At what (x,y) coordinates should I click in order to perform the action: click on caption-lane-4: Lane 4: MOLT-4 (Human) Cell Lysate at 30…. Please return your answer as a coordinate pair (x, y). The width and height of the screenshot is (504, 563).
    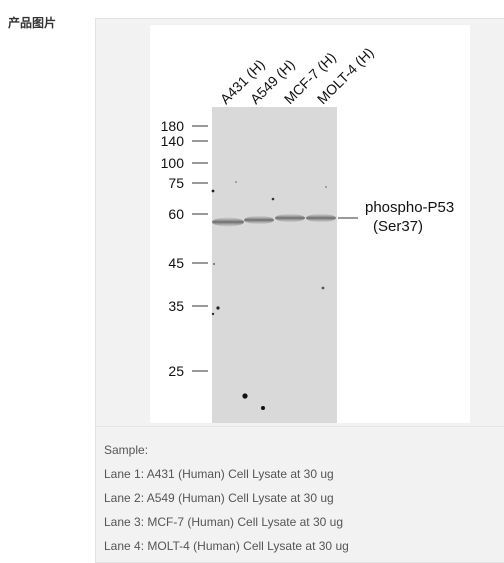
    Looking at the image, I should click on (226, 546).